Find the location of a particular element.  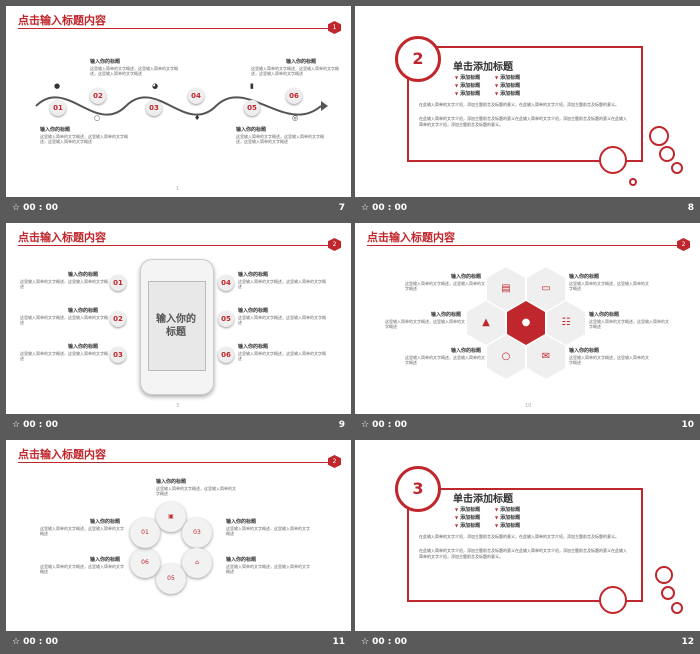

section-circle: 3 is located at coordinates (418, 489).